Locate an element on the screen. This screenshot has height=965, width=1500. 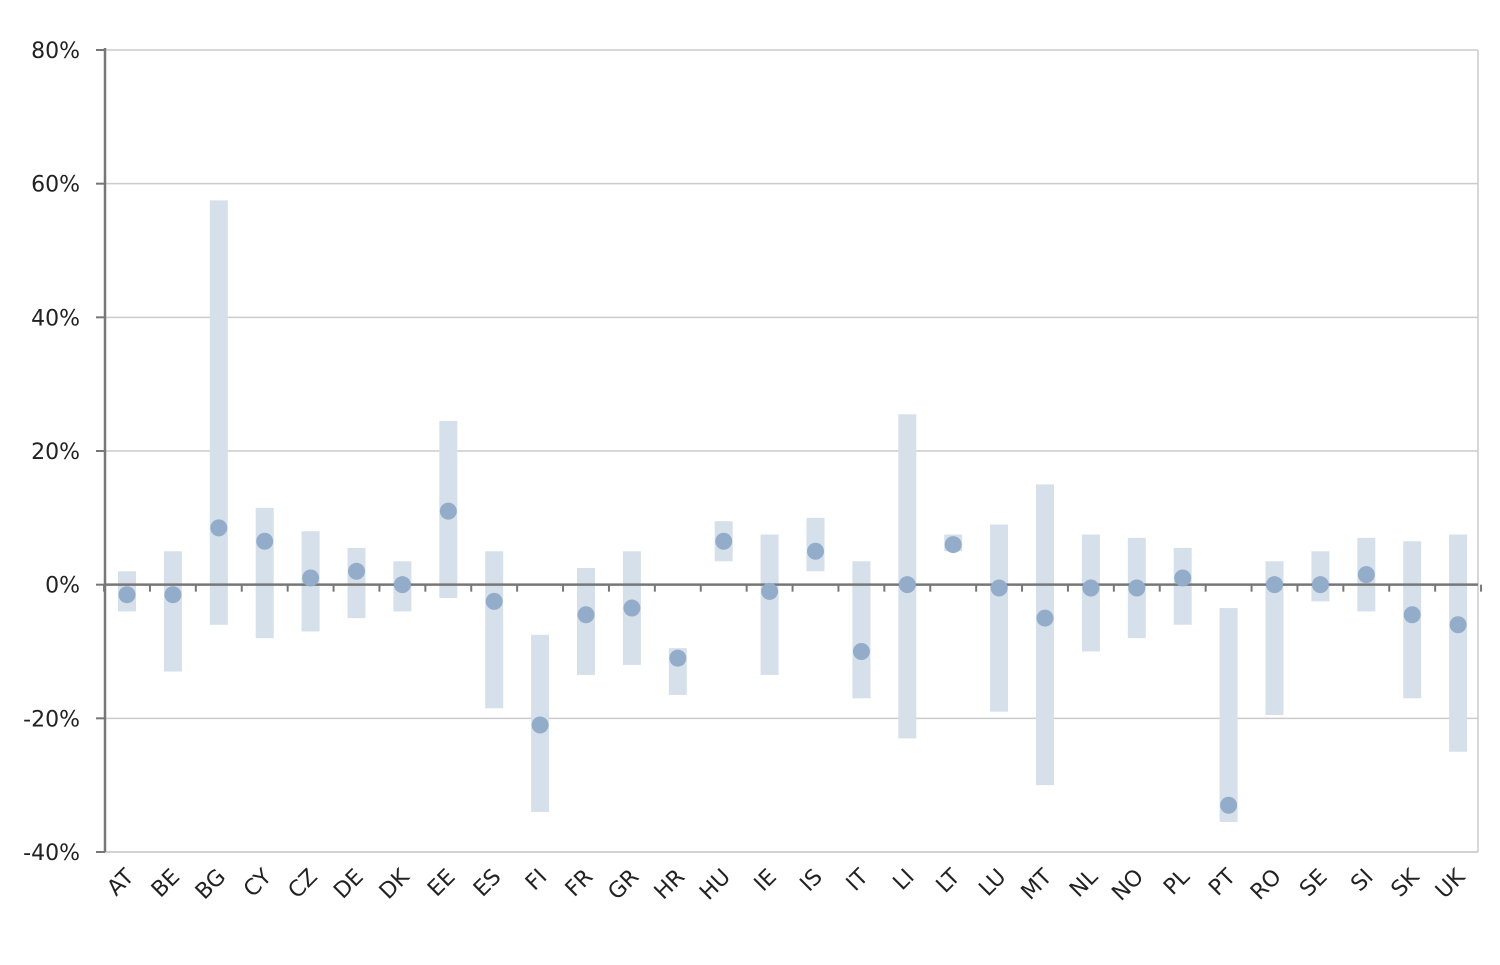
x-category-label: ES is located at coordinates (487, 883).